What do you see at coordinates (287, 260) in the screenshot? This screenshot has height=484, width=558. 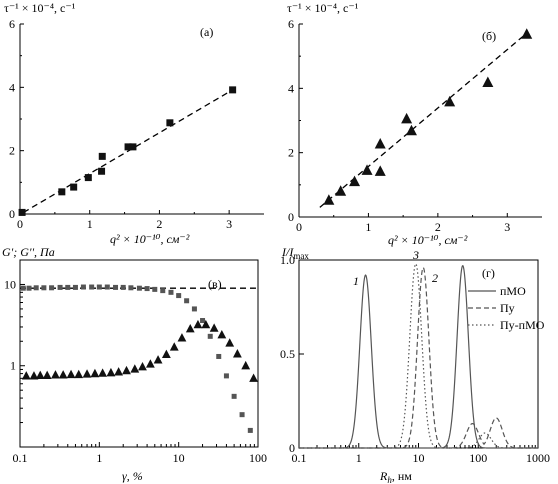 I see `y-tick-label: 1.0` at bounding box center [287, 260].